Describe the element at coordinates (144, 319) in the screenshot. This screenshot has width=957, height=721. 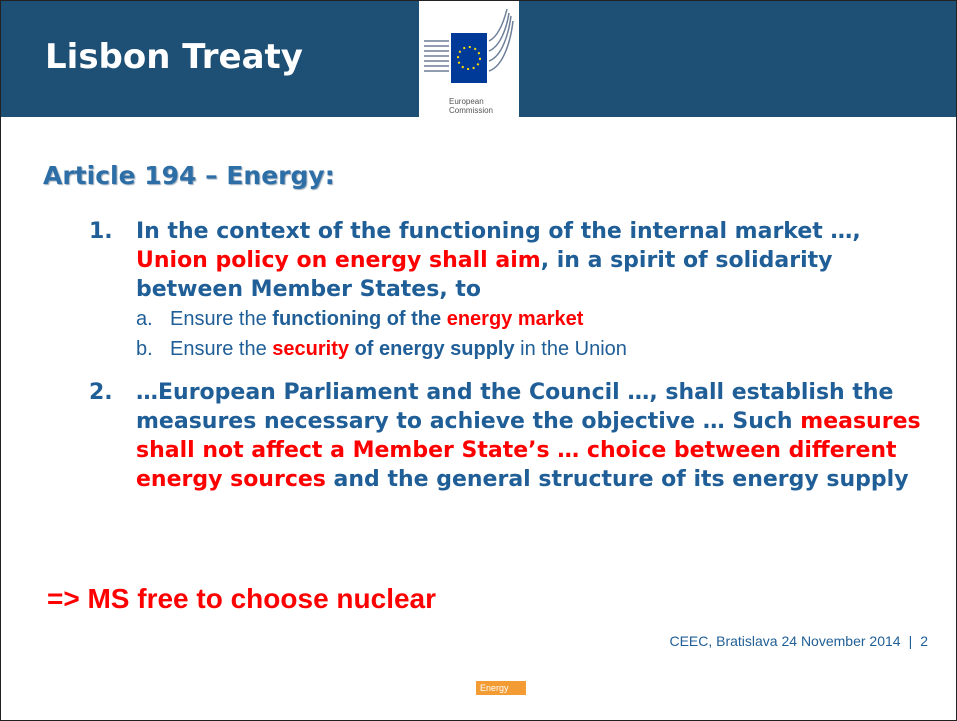
I see `sub-marker: a.` at that location.